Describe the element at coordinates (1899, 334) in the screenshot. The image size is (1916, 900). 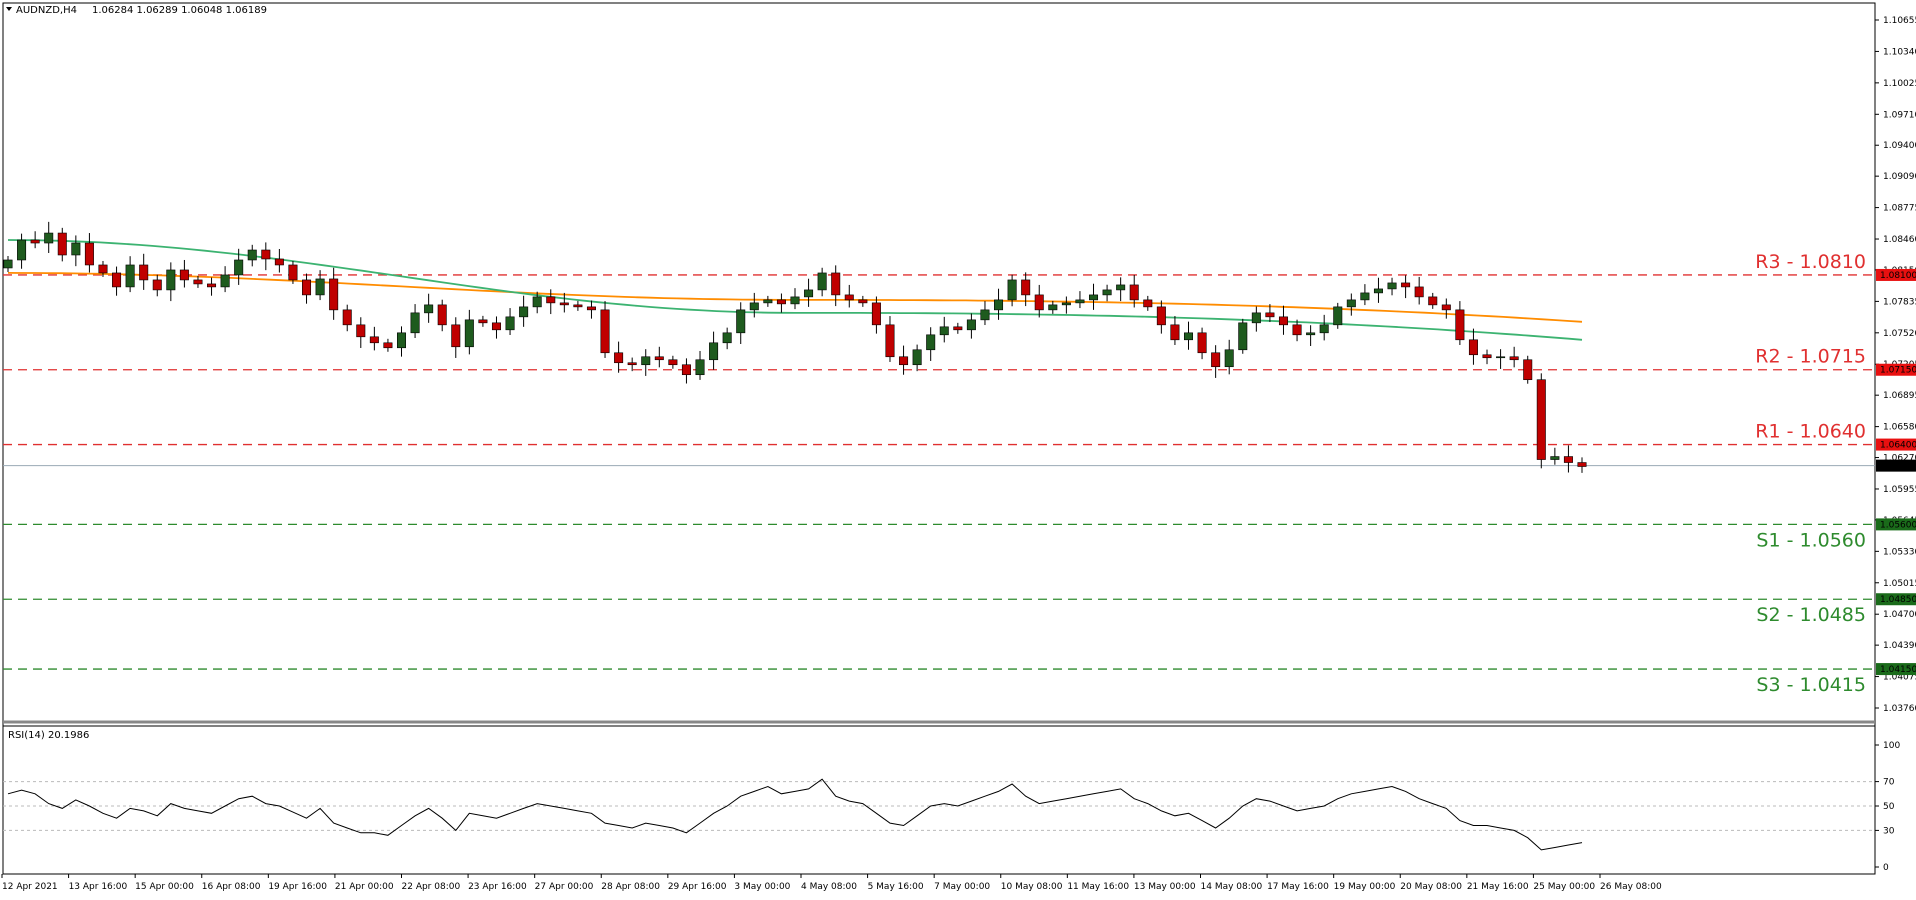
I see `price-tick-label: 1.07520` at that location.